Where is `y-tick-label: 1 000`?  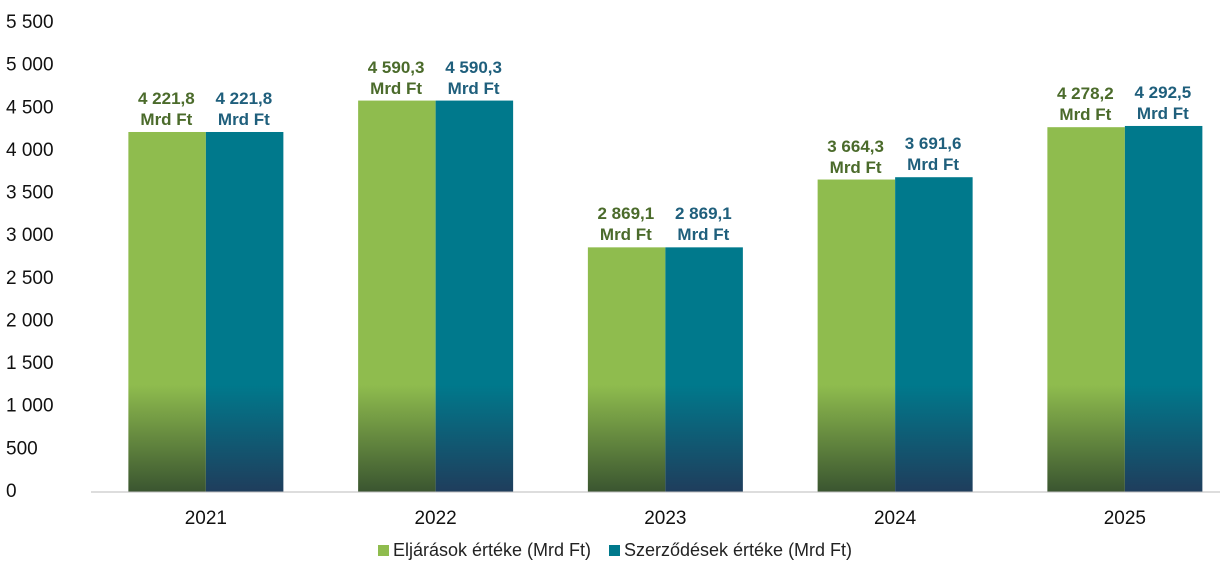 y-tick-label: 1 000 is located at coordinates (30, 406).